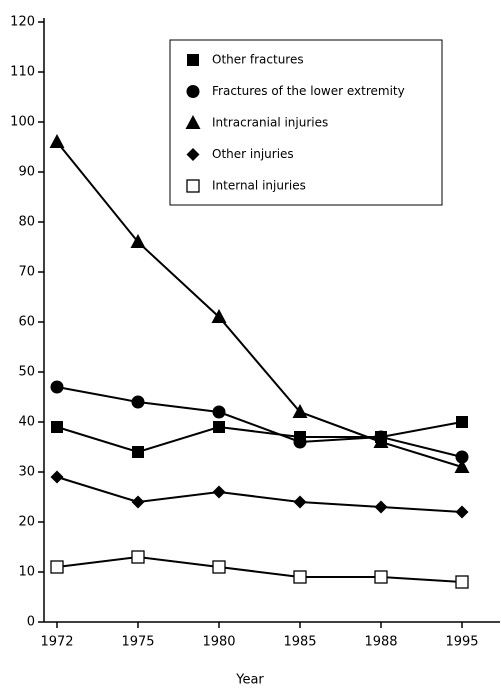  I want to click on y-tick-label: 50, so click(26, 372).